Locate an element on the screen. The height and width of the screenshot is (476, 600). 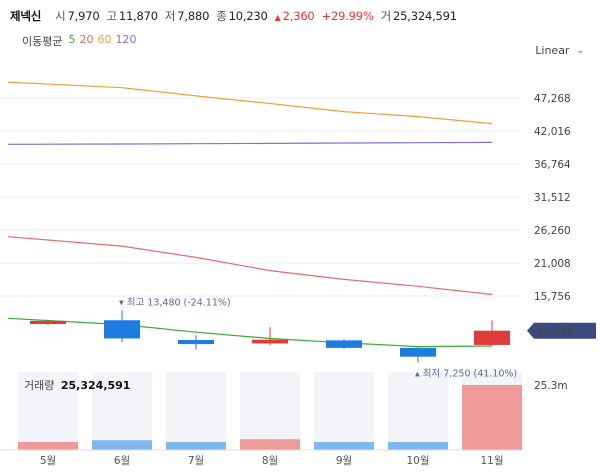
y-tick-label: 26,260 is located at coordinates (552, 231).